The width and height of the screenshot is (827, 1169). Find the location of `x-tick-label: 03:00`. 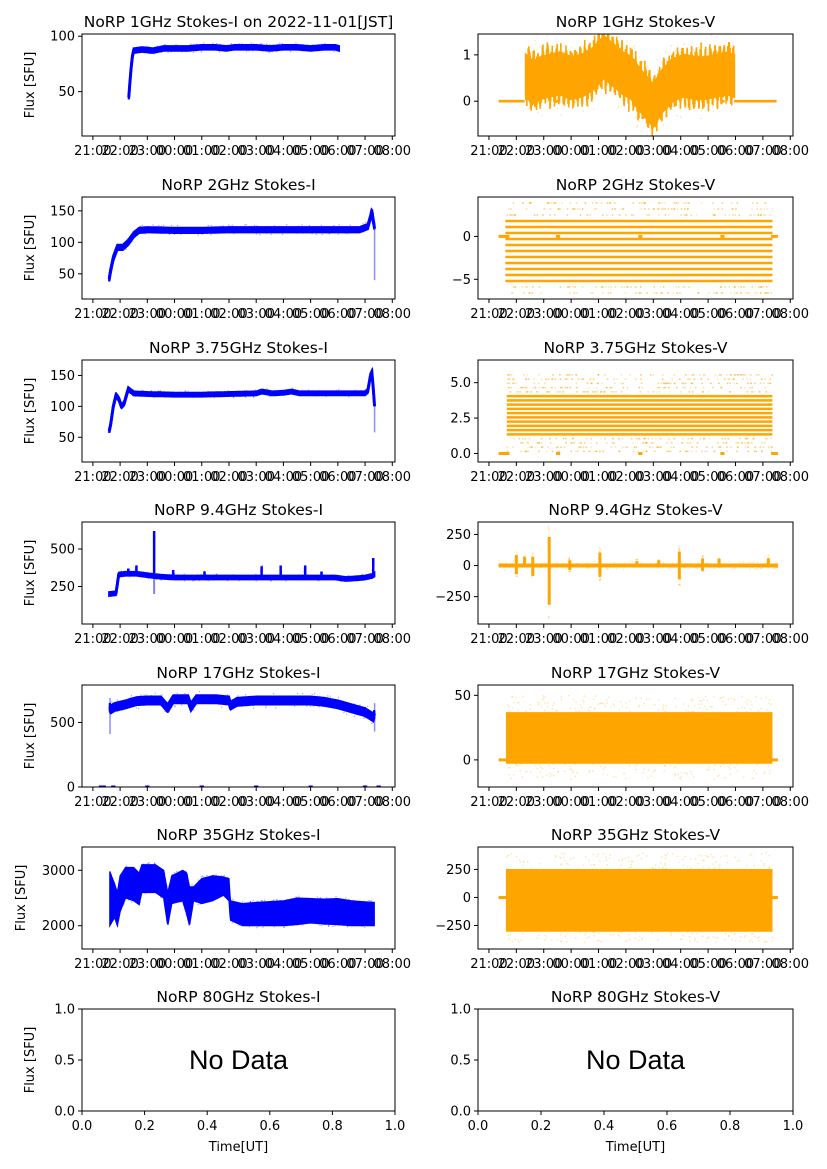

x-tick-label: 03:00 is located at coordinates (255, 314).